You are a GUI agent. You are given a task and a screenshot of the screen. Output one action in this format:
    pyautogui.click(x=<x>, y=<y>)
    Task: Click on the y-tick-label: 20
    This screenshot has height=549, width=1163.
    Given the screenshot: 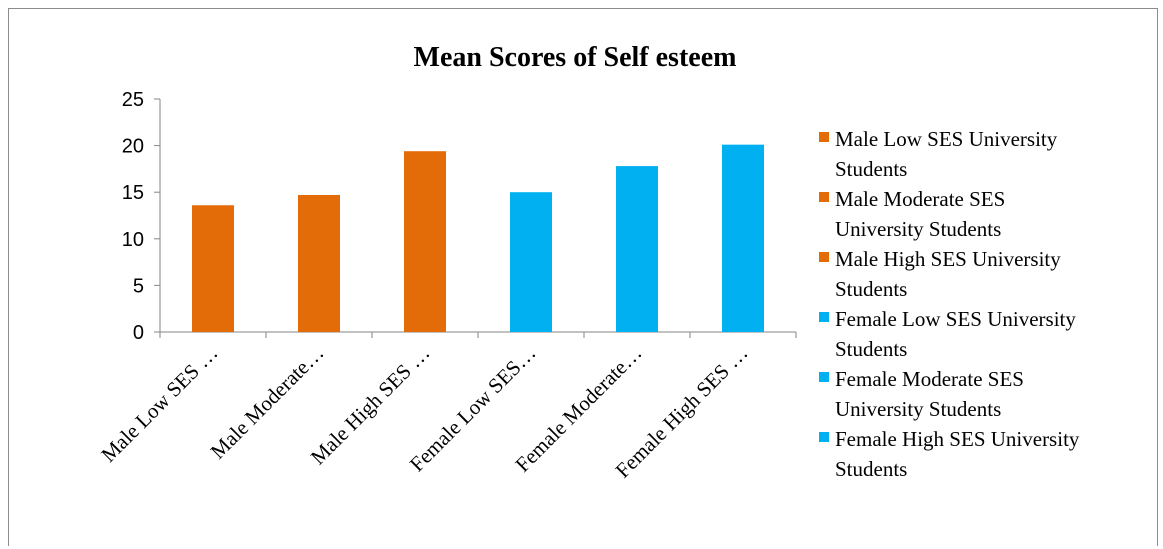 What is the action you would take?
    pyautogui.click(x=133, y=147)
    